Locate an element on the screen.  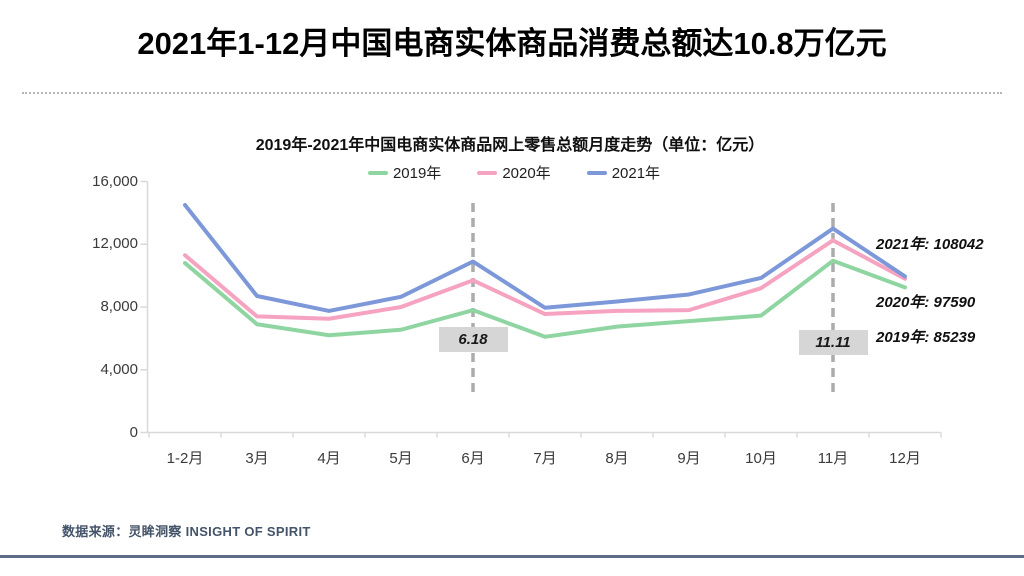
footer-rule is located at coordinates (512, 556).